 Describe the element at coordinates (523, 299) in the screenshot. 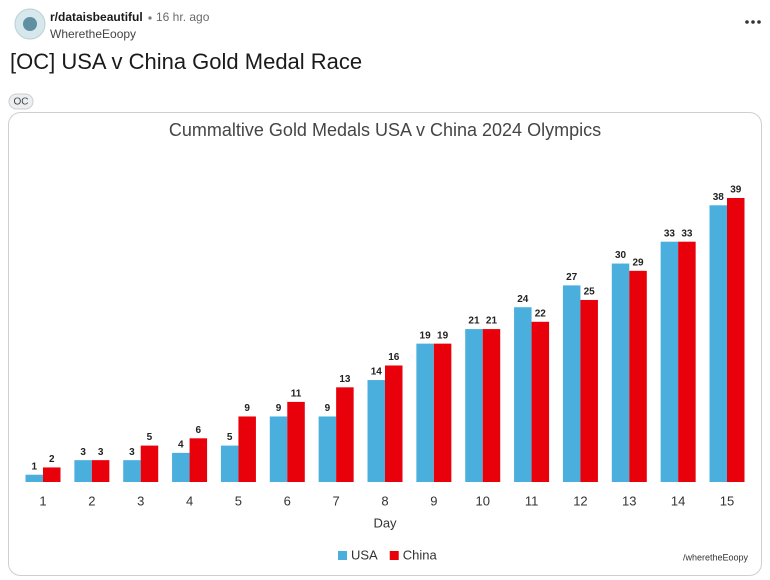

I see `data-label: 24` at that location.